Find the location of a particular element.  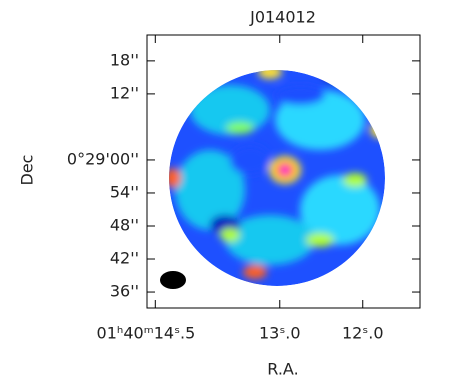

y-tick-label: 48'' is located at coordinates (124, 224).